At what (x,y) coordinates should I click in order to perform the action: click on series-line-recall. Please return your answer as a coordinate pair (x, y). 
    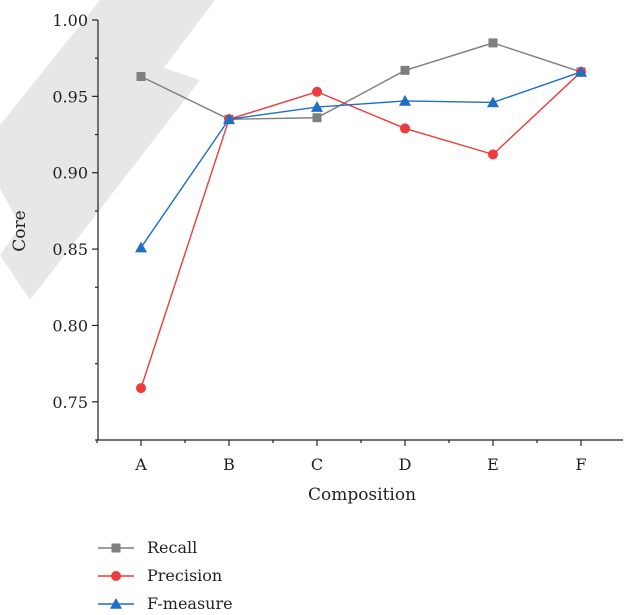
    Looking at the image, I should click on (361, 81).